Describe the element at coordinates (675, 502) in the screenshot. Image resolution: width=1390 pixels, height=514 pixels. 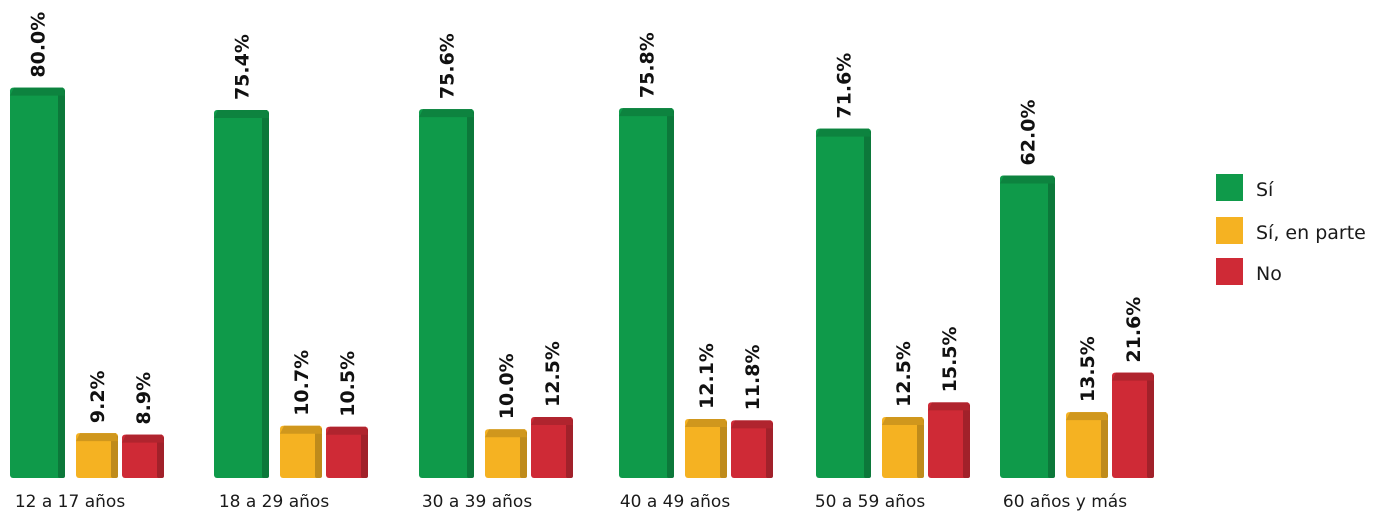
I see `category-label-4: 40 a 49 años` at that location.